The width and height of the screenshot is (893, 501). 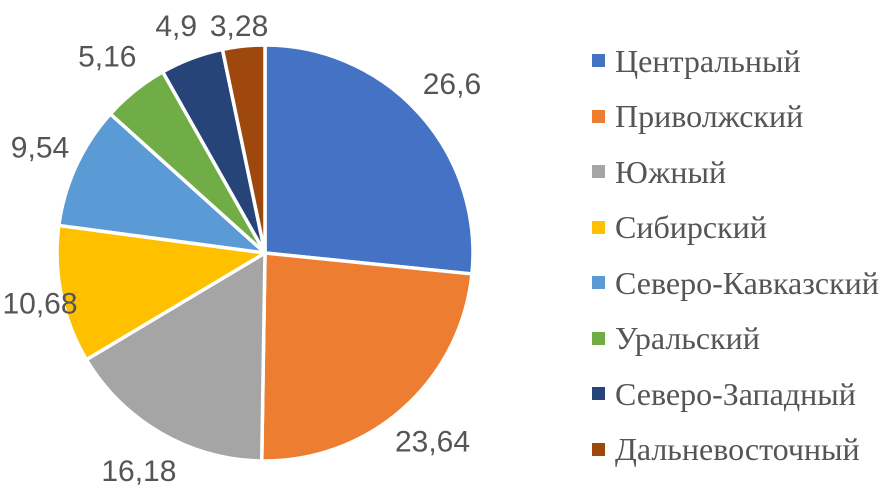 I want to click on legend-label: Южный, so click(x=671, y=171).